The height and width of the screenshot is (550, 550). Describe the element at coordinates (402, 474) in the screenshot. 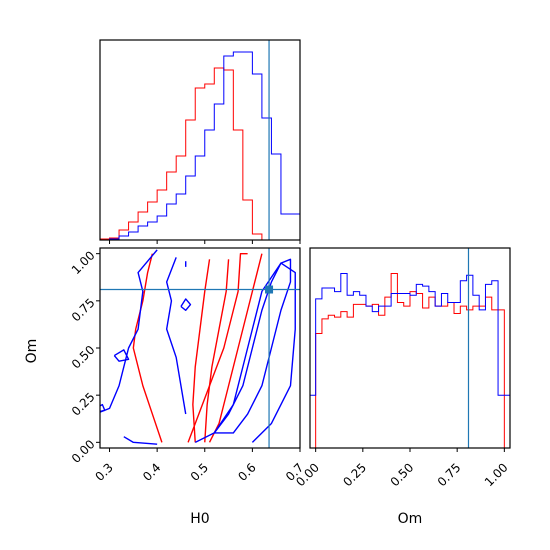

I see `om-xtick-label: 0.50` at that location.